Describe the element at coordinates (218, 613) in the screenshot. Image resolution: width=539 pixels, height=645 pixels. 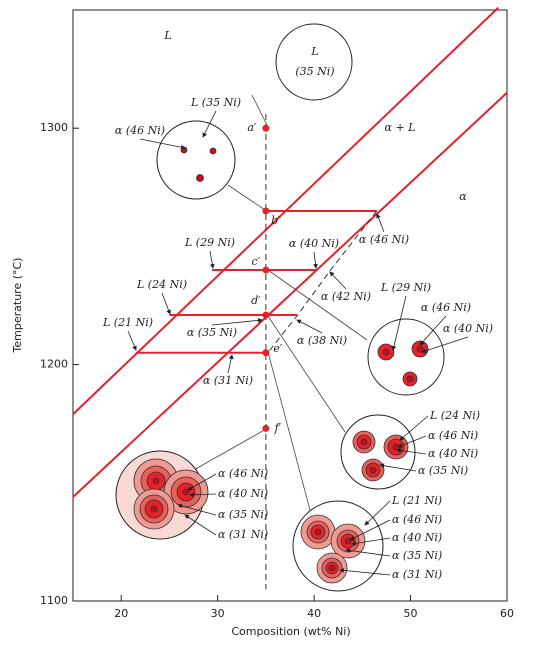
I see `x-tick-label: 30` at that location.